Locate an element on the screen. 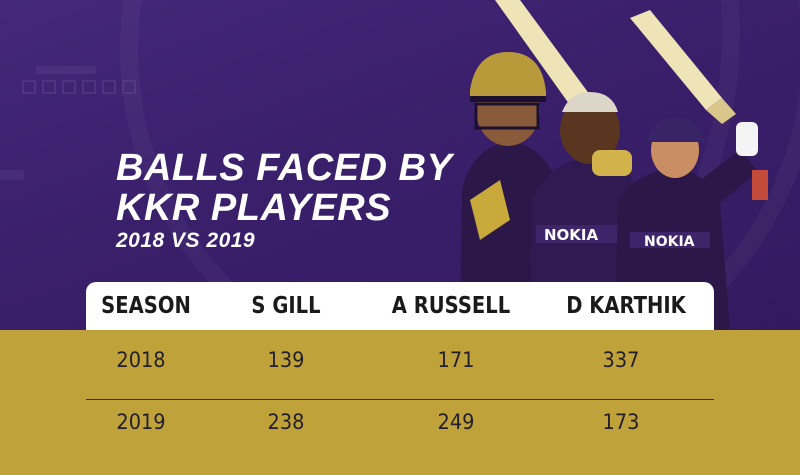 This screenshot has width=800, height=475. cell-s-gill: 238 is located at coordinates (286, 422).